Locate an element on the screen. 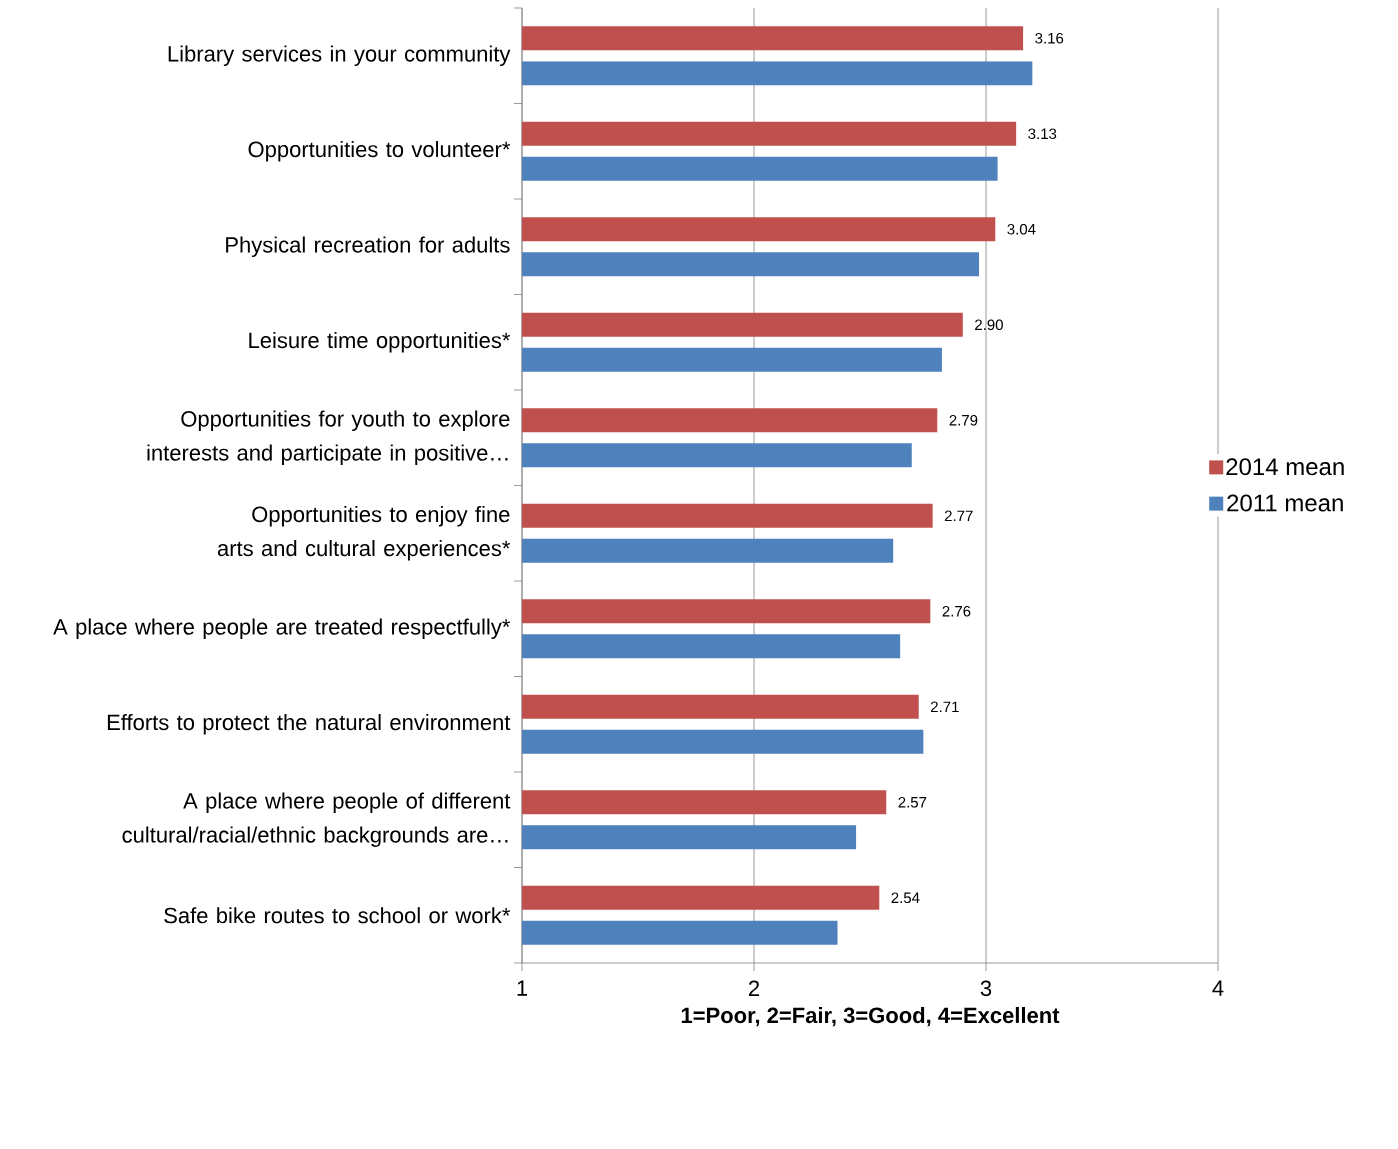  y-tick-label: Opportunities to enjoy fine arts and cultural experiences* is located at coordinates (364, 533).